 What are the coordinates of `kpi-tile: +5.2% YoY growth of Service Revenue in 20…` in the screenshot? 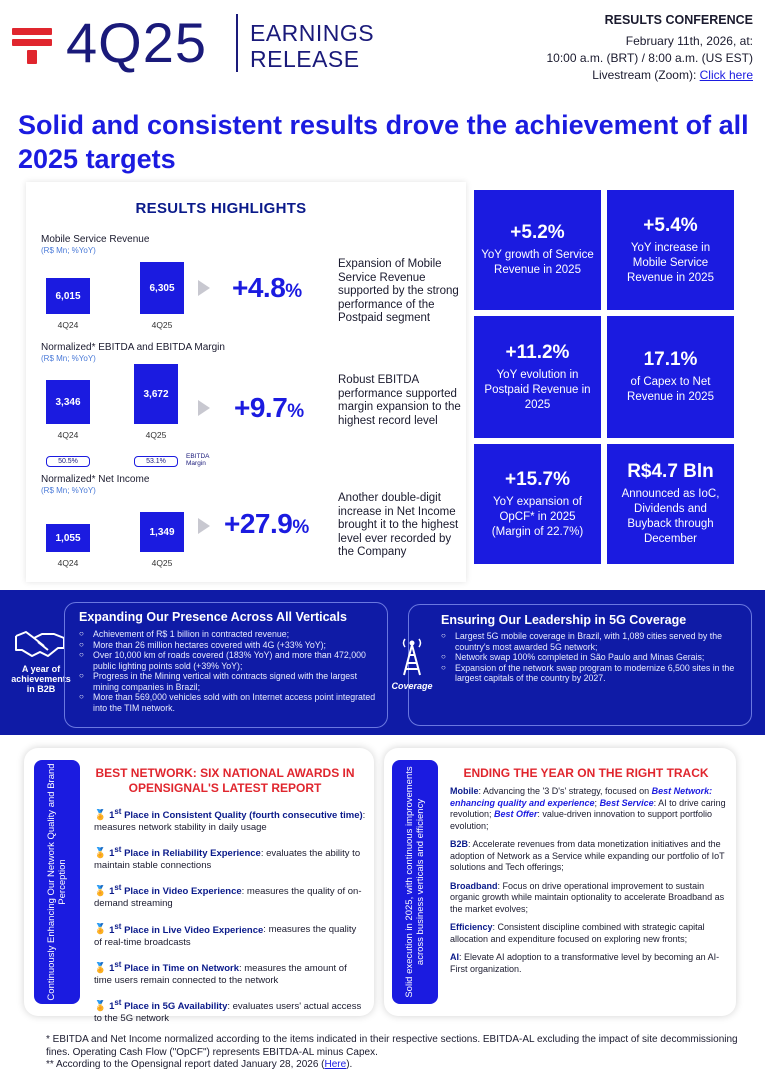 It's located at (537, 250).